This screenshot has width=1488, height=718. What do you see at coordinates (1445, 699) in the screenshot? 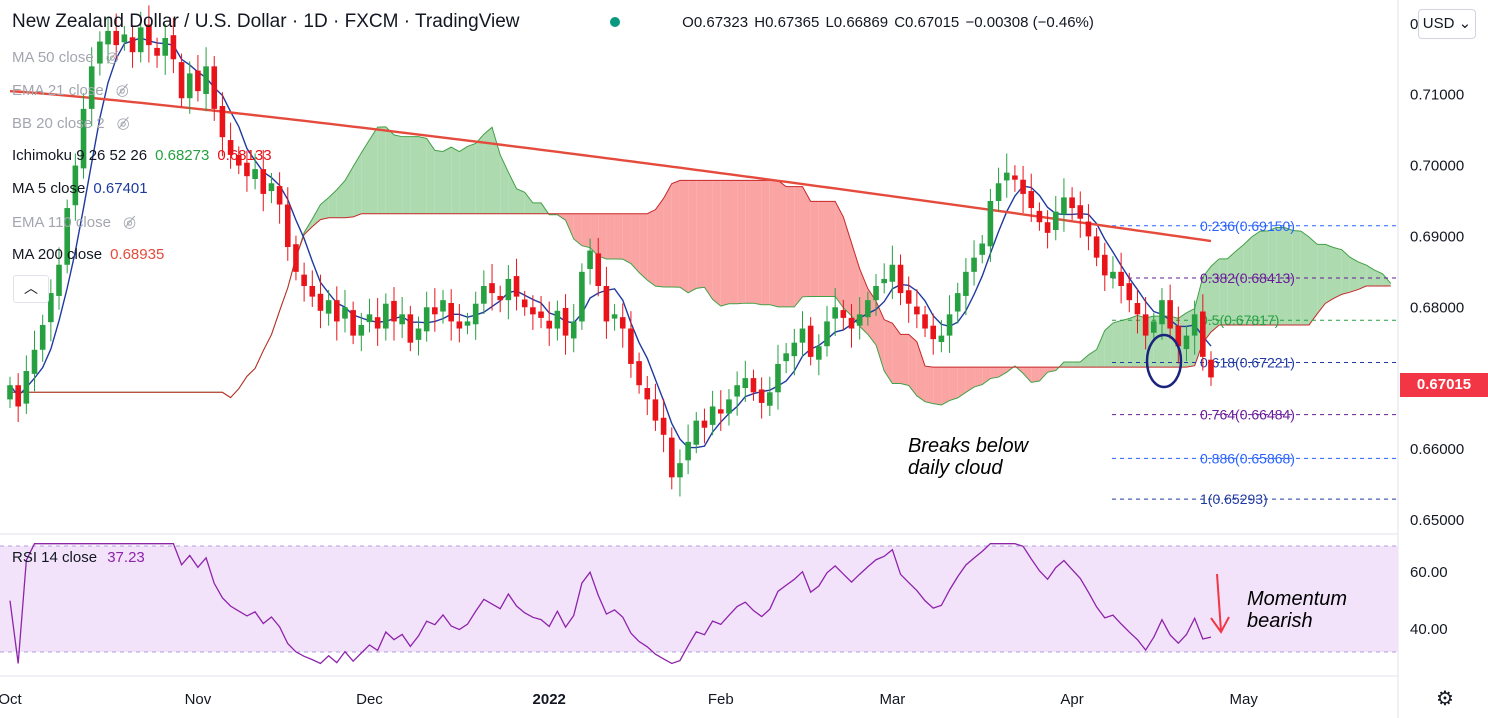
I see `gear-icon: ⚙` at bounding box center [1445, 699].